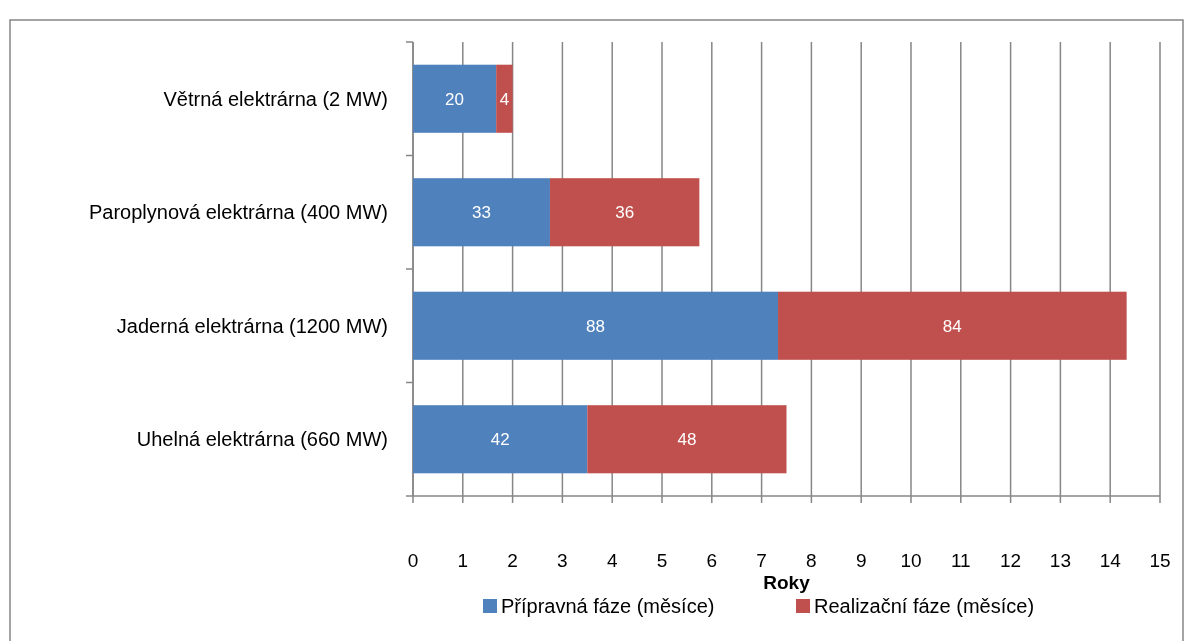  I want to click on x-tick-label: 1, so click(463, 560).